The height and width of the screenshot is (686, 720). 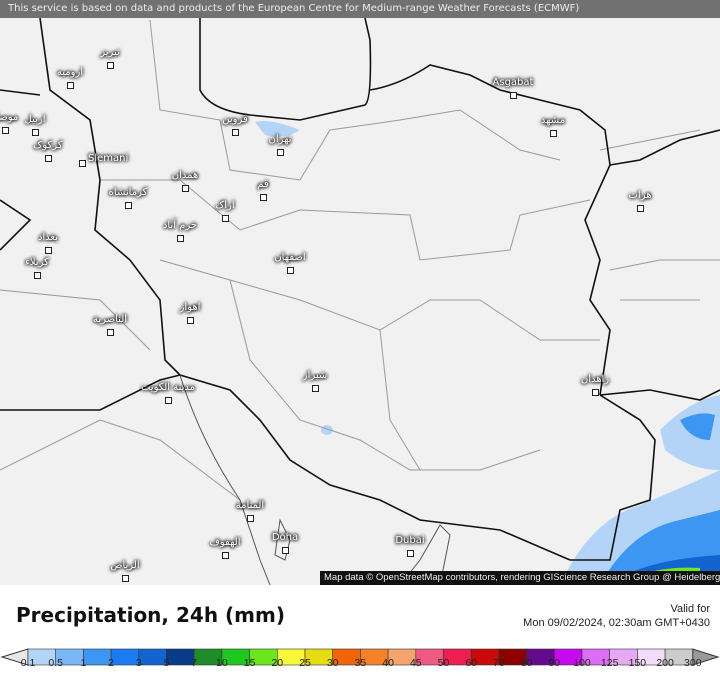 I want to click on colorbar-tick-label: 3, so click(x=138, y=663).